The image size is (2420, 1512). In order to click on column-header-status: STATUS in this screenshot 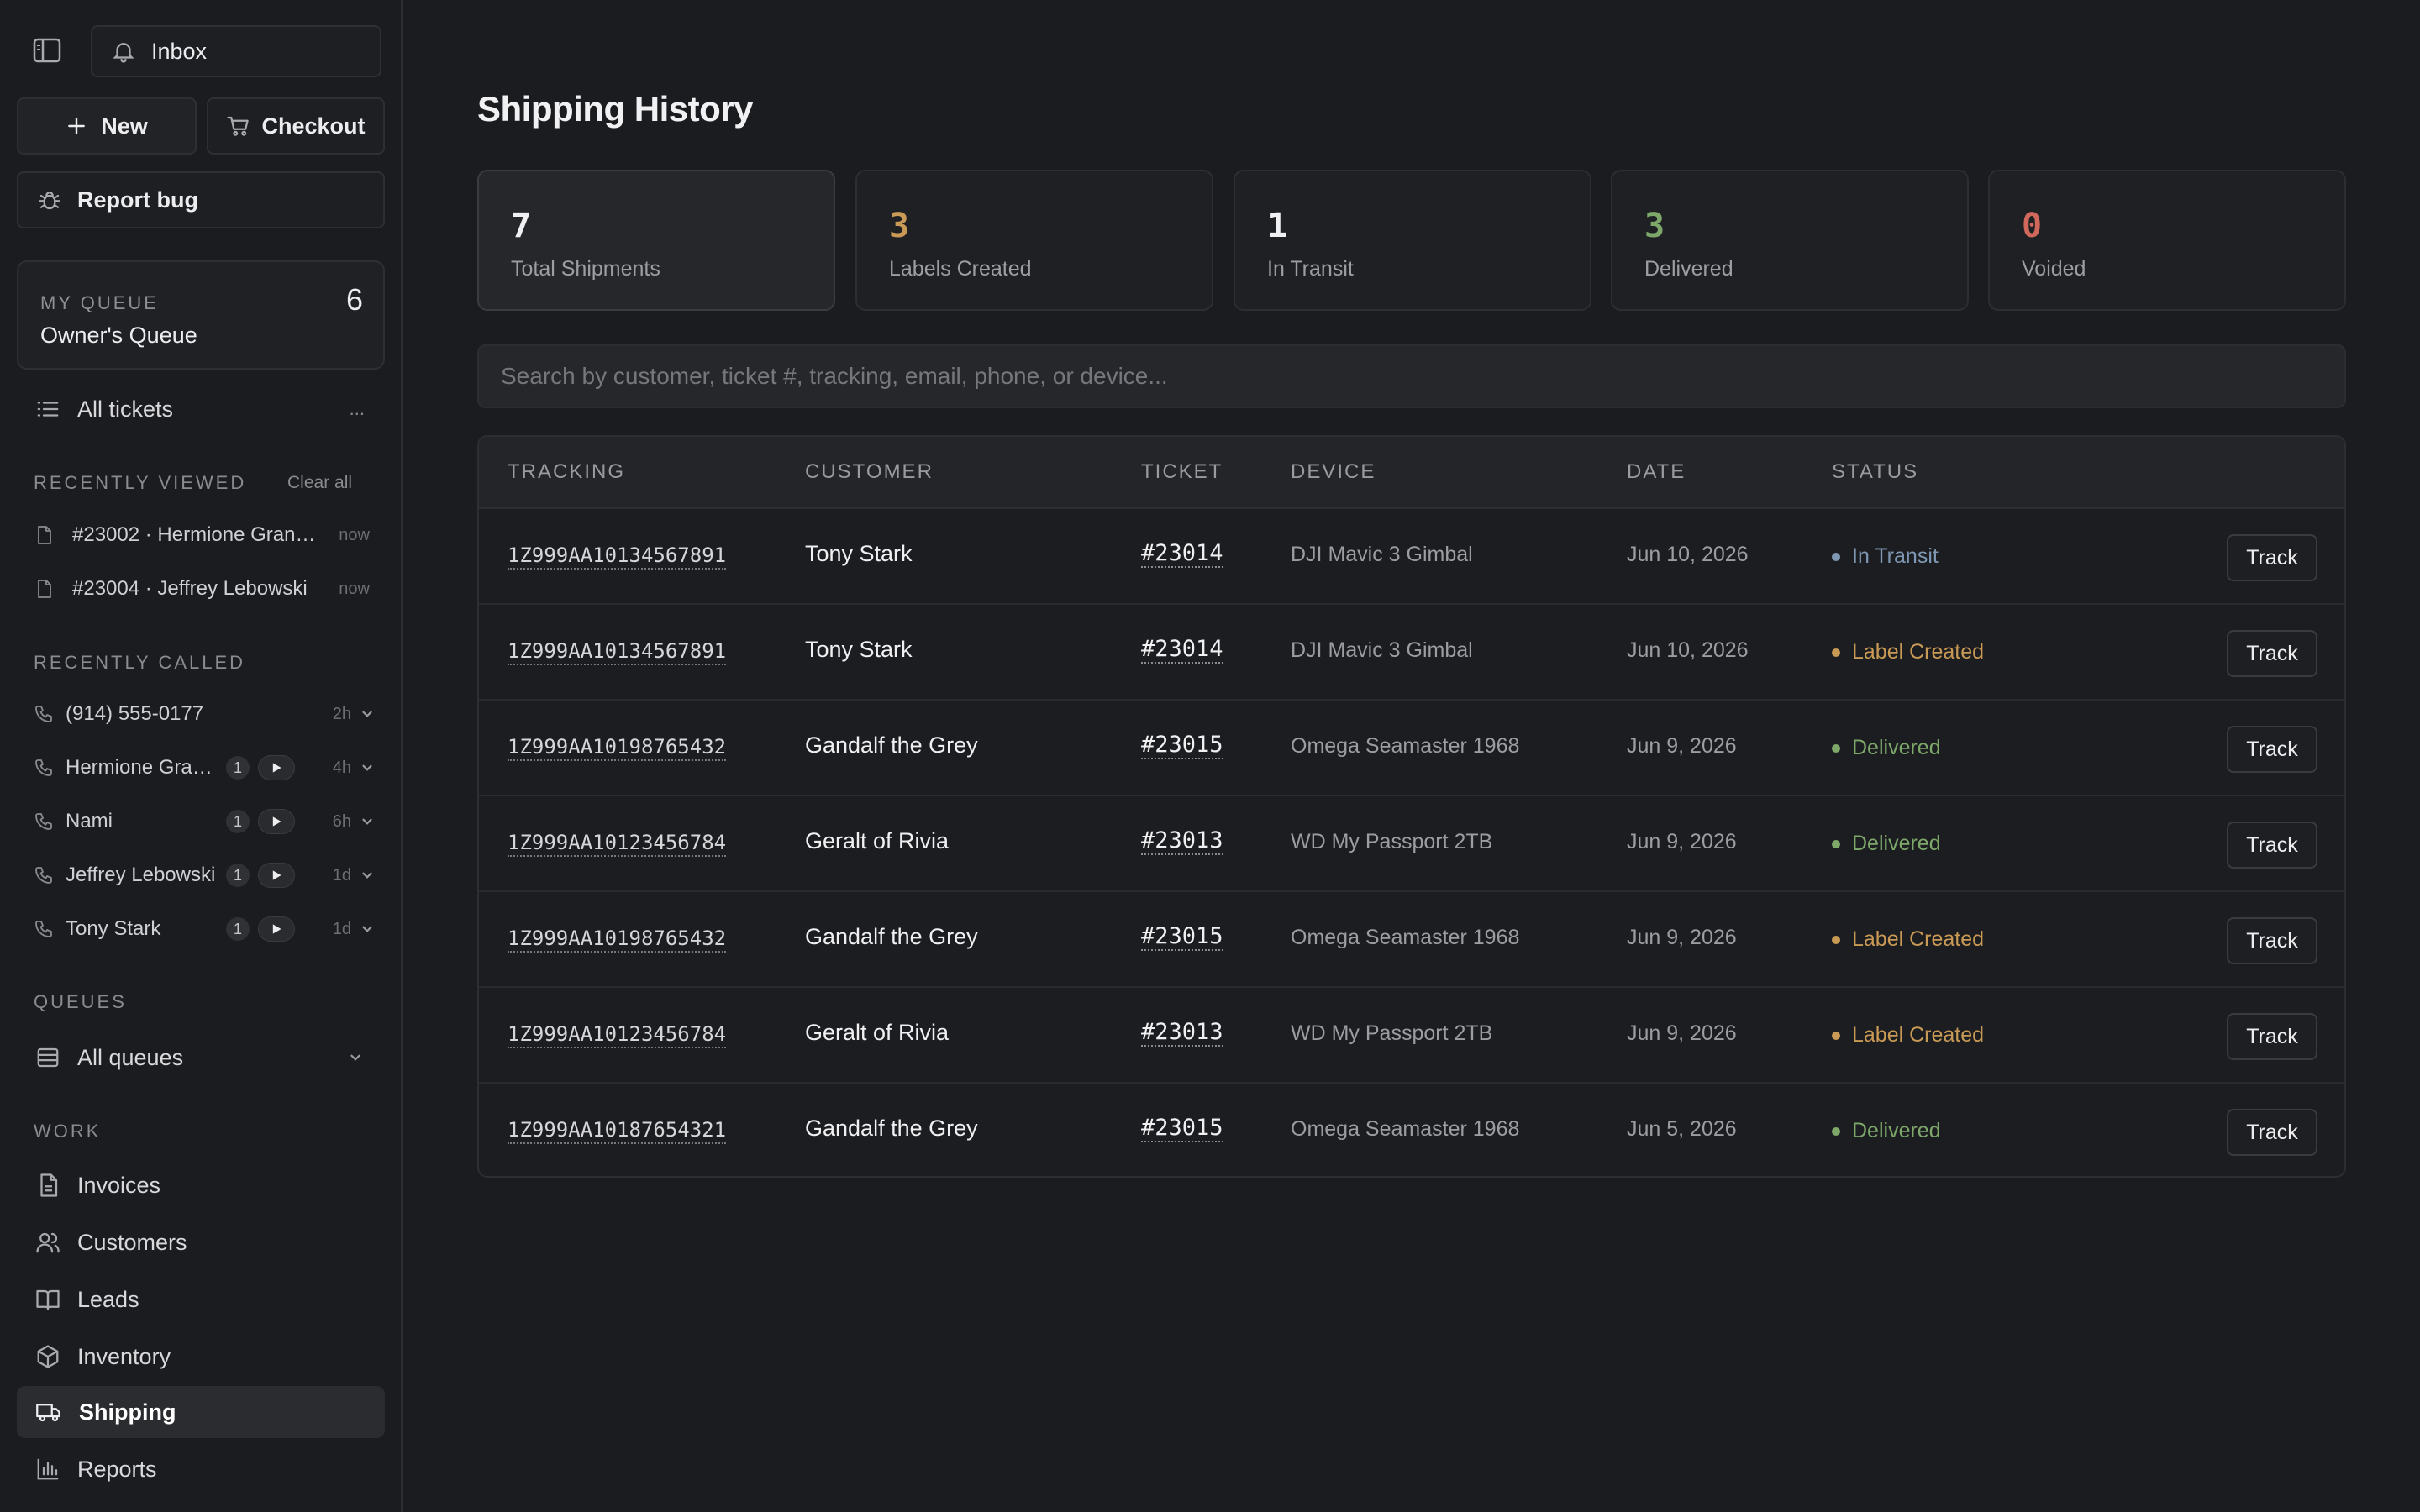, I will do `click(1875, 471)`.